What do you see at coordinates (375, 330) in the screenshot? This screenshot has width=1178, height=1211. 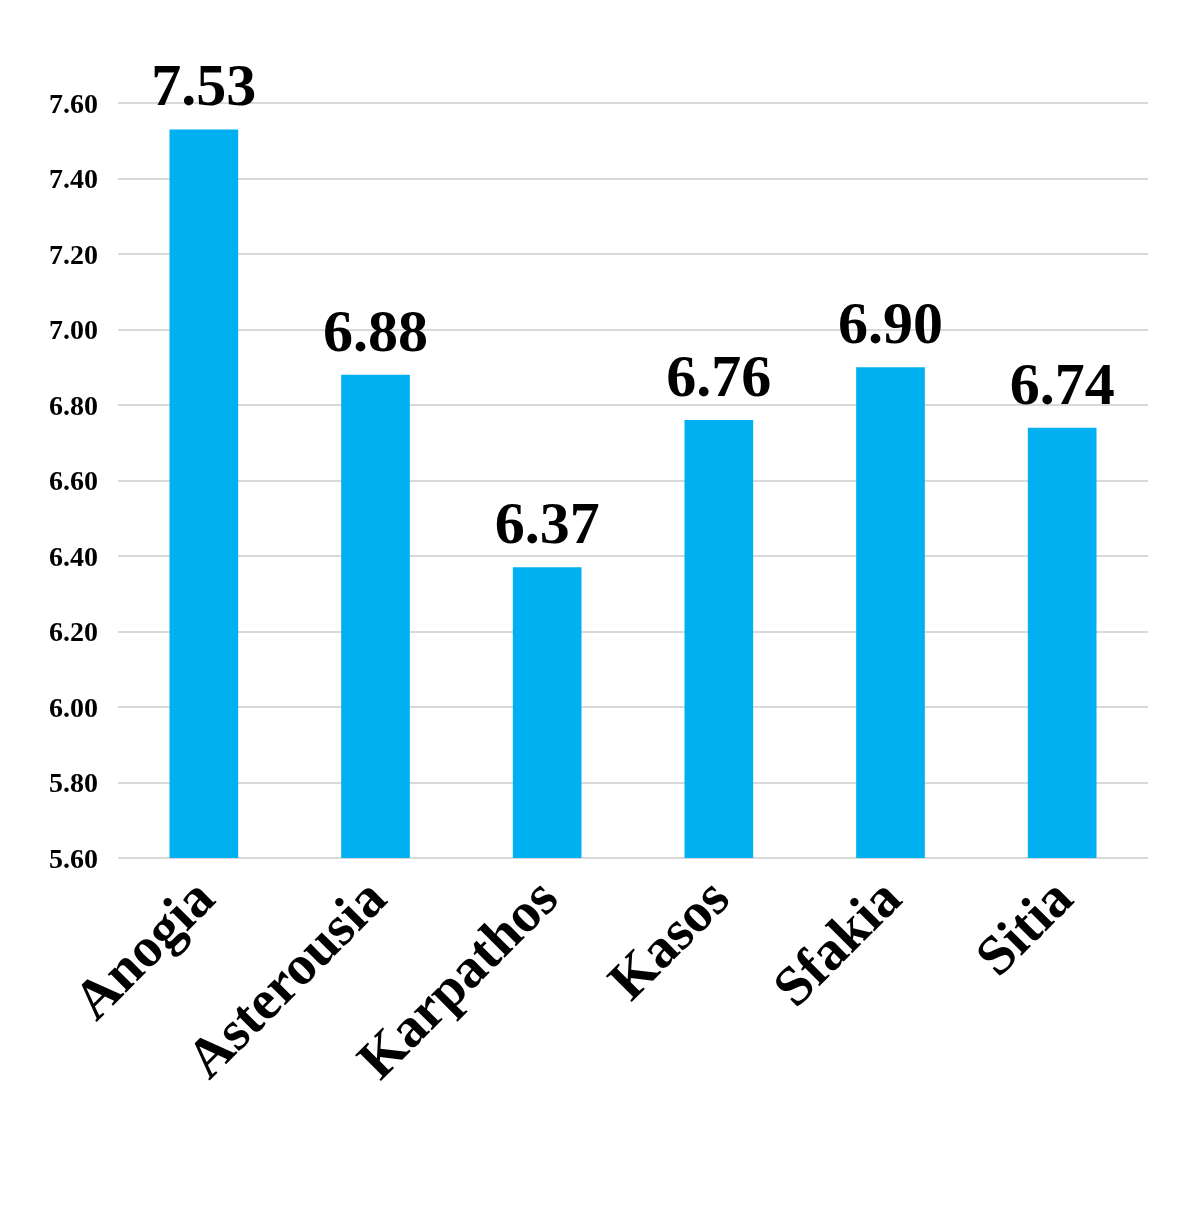 I see `data-label: 6.88` at bounding box center [375, 330].